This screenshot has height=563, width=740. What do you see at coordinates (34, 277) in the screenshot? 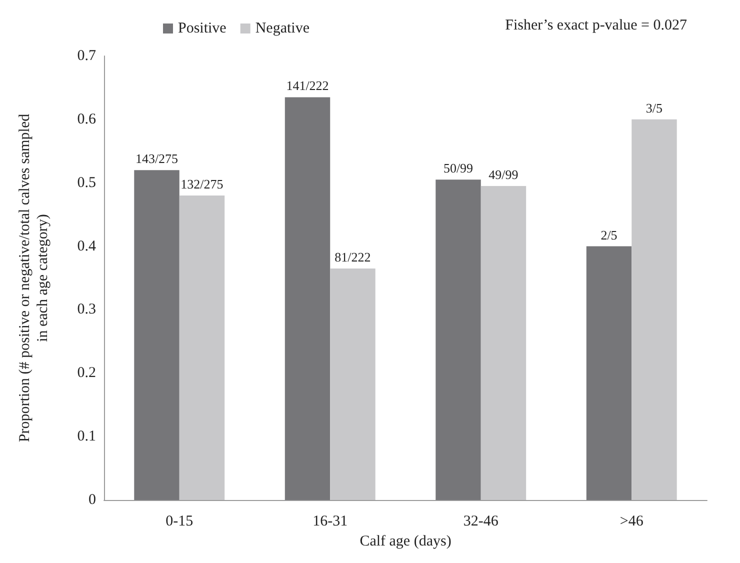
I see `y-axis-title: Proportion (# positive or negative/total calves sampled in each age category)` at bounding box center [34, 277].